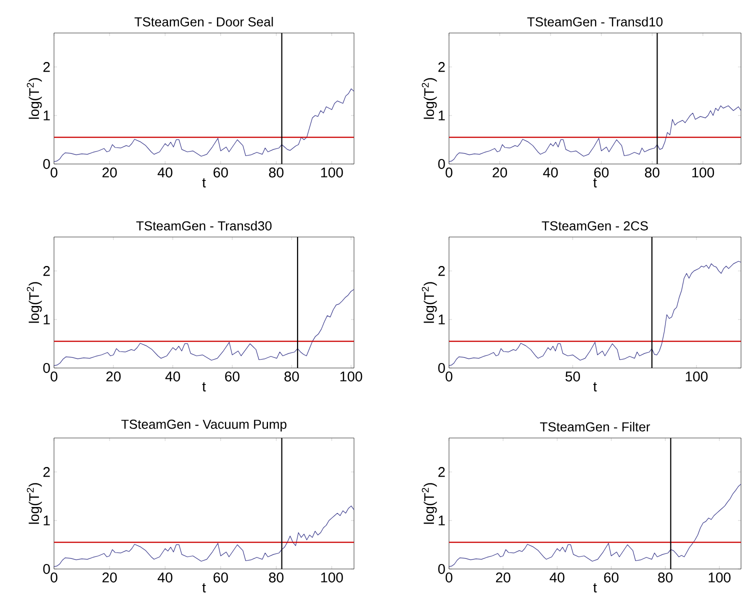 The width and height of the screenshot is (742, 609). What do you see at coordinates (203, 426) in the screenshot?
I see `chart-title: TSteamGen - Vacuum Pump` at bounding box center [203, 426].